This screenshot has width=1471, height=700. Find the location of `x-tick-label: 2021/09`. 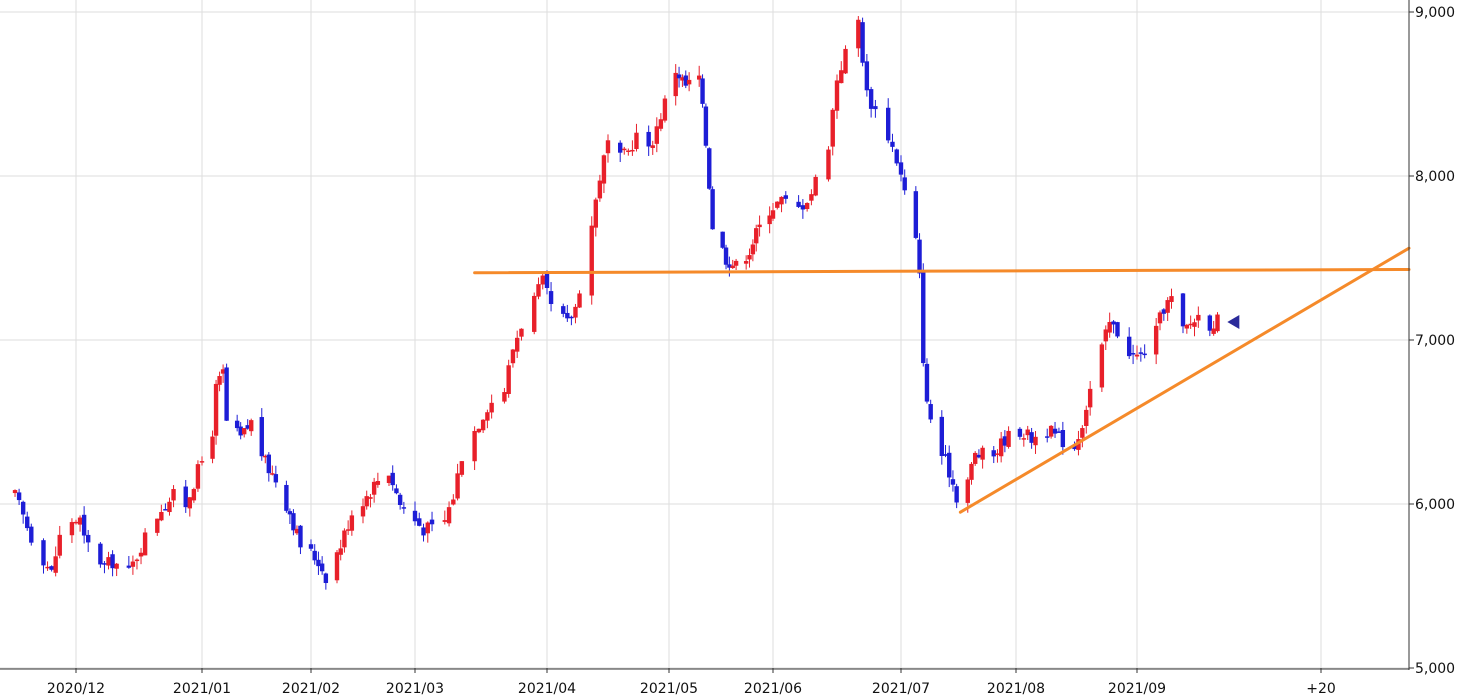

x-tick-label: 2021/09 is located at coordinates (1137, 689).